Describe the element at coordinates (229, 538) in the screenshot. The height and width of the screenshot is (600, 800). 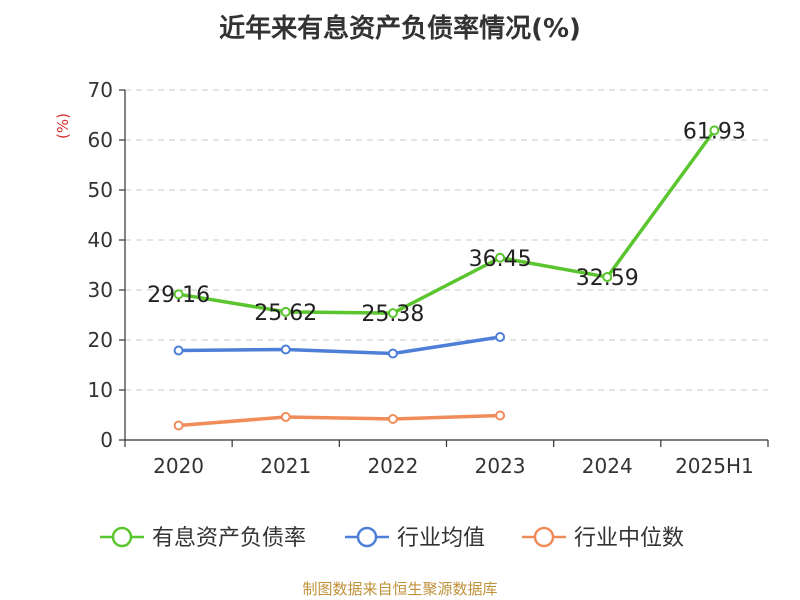
I see `legend-label: 有息资产负债率` at that location.